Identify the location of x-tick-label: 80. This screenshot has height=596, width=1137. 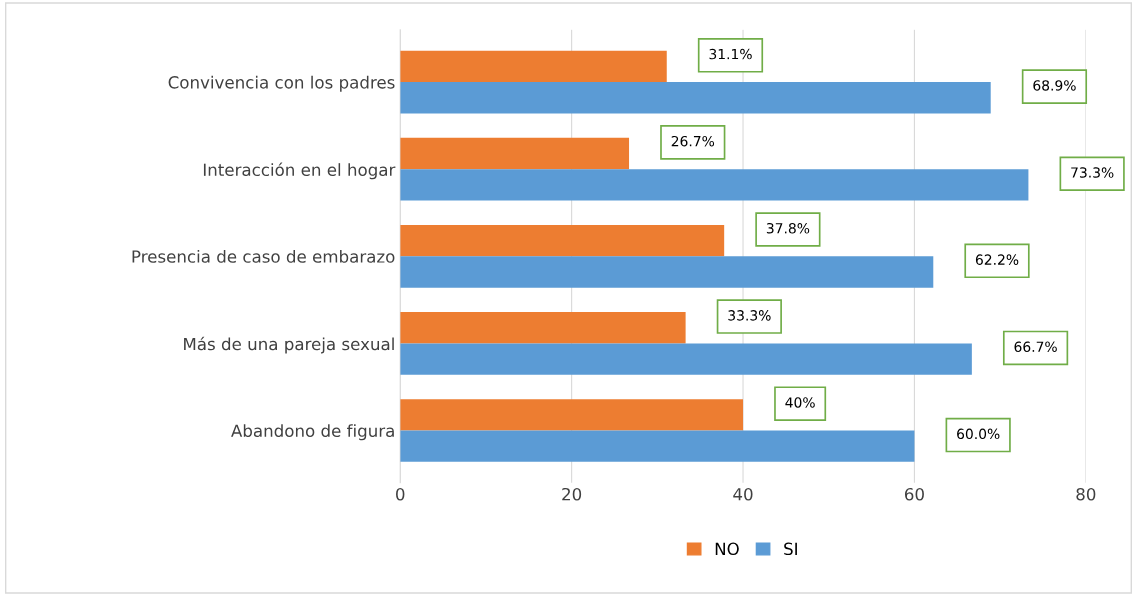
(1086, 494).